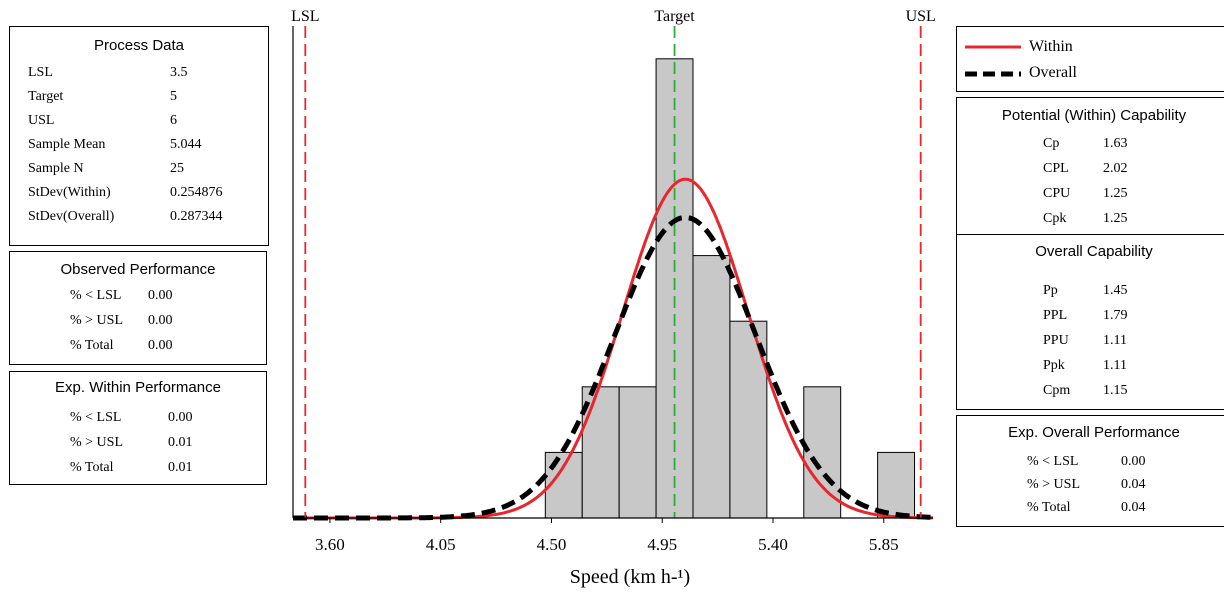 Image resolution: width=1224 pixels, height=609 pixels. What do you see at coordinates (662, 544) in the screenshot?
I see `x-tick-label: 4.95` at bounding box center [662, 544].